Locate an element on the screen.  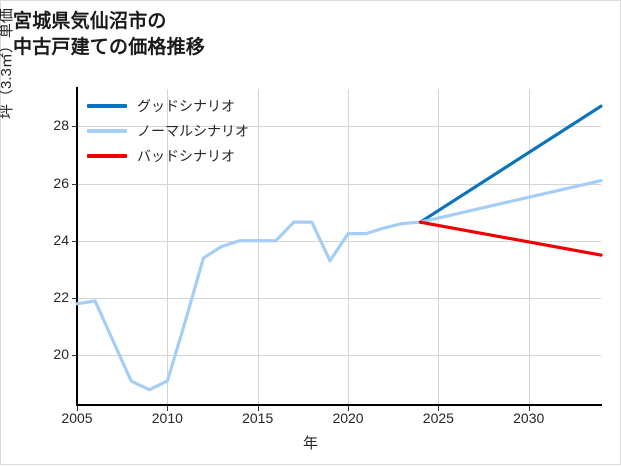
x-axis-tick-label: 2020 is located at coordinates (348, 418).